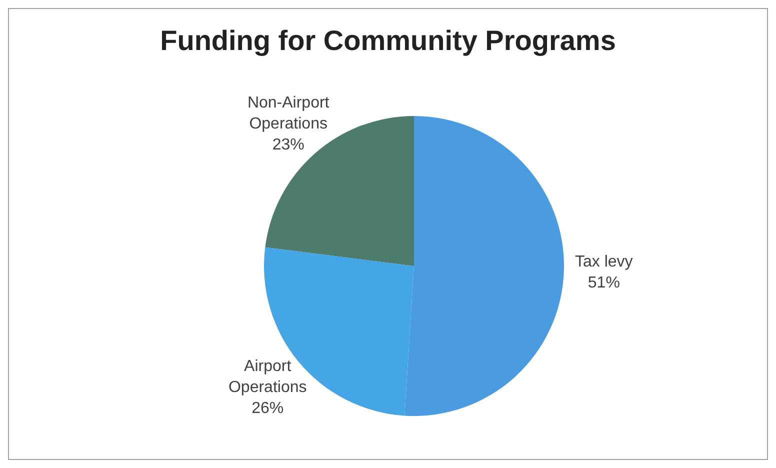  What do you see at coordinates (288, 144) in the screenshot?
I see `data-label: 23%` at bounding box center [288, 144].